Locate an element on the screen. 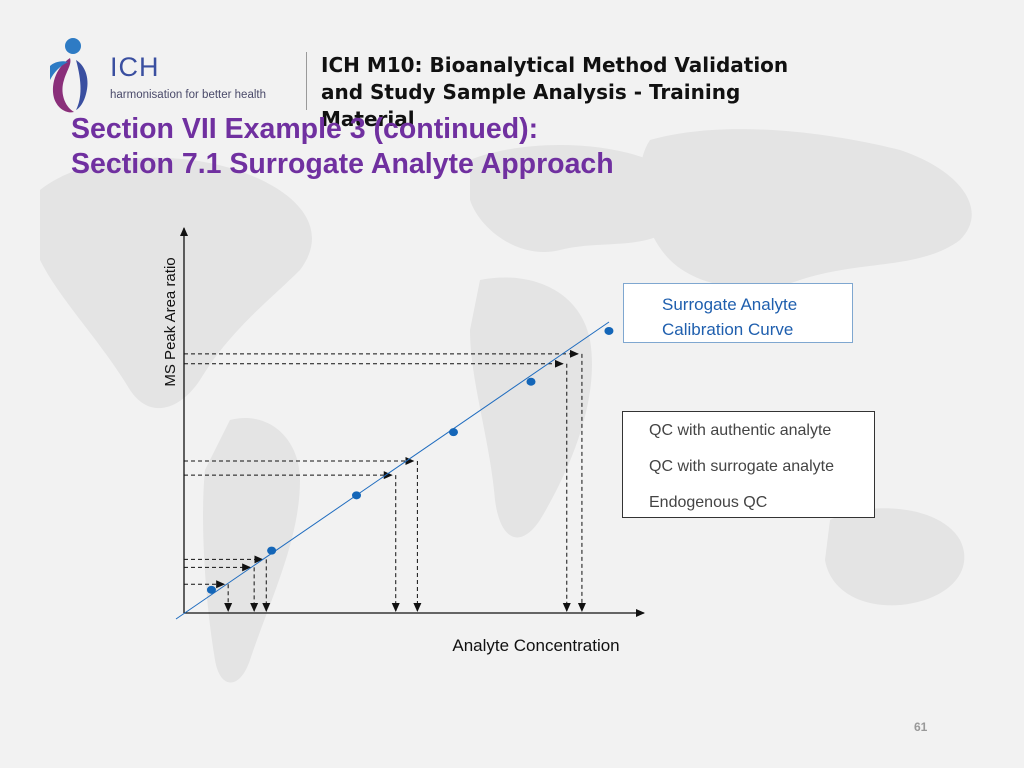  y-axis-label: MS Peak Area ratio is located at coordinates (170, 321).